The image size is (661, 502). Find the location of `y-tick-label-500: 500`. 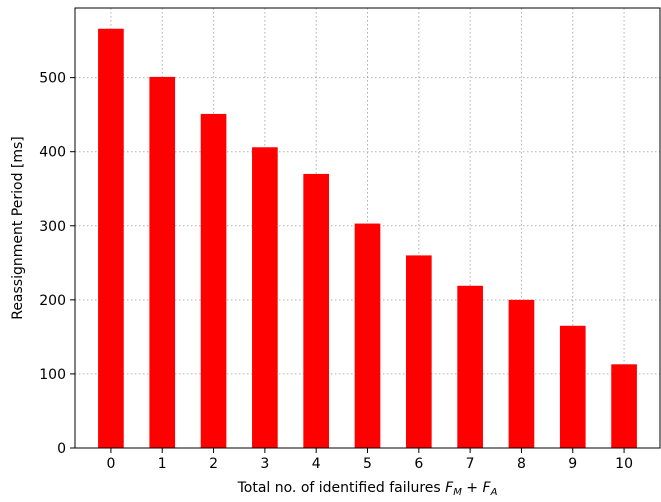

y-tick-label-500: 500 is located at coordinates (52, 79).